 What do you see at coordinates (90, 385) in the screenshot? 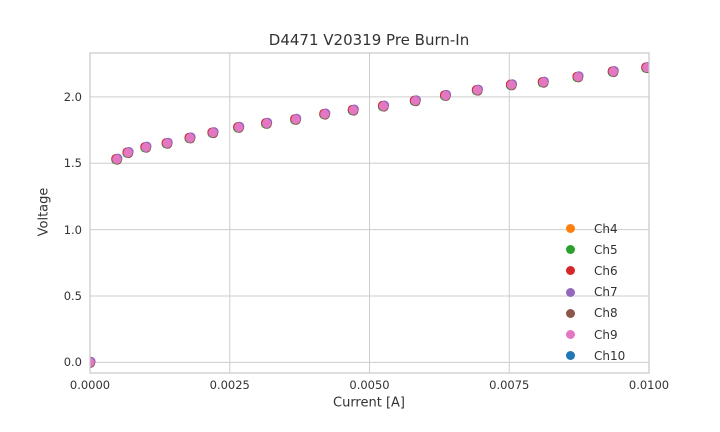
I see `x-tick-label: 0.0000` at bounding box center [90, 385].